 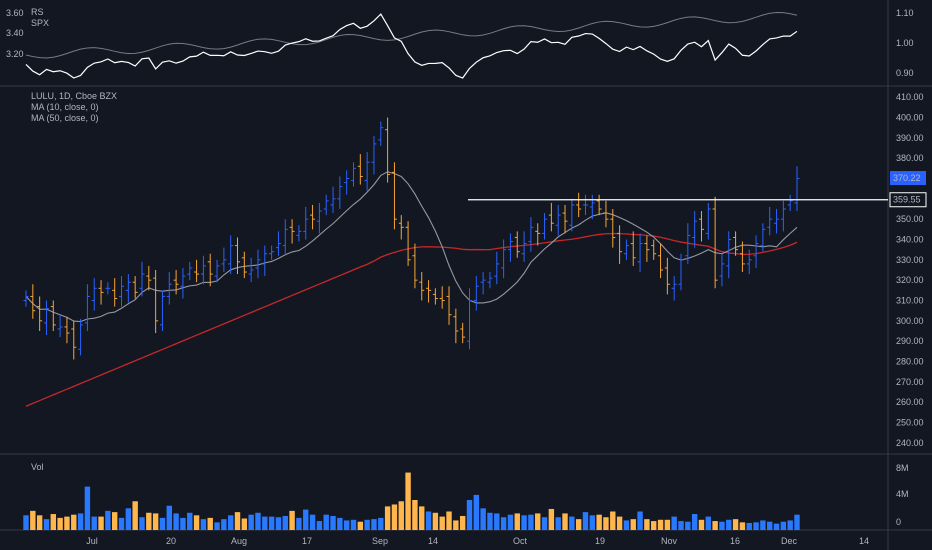 What do you see at coordinates (910, 219) in the screenshot?
I see `price-axis-tick: 350.00` at bounding box center [910, 219].